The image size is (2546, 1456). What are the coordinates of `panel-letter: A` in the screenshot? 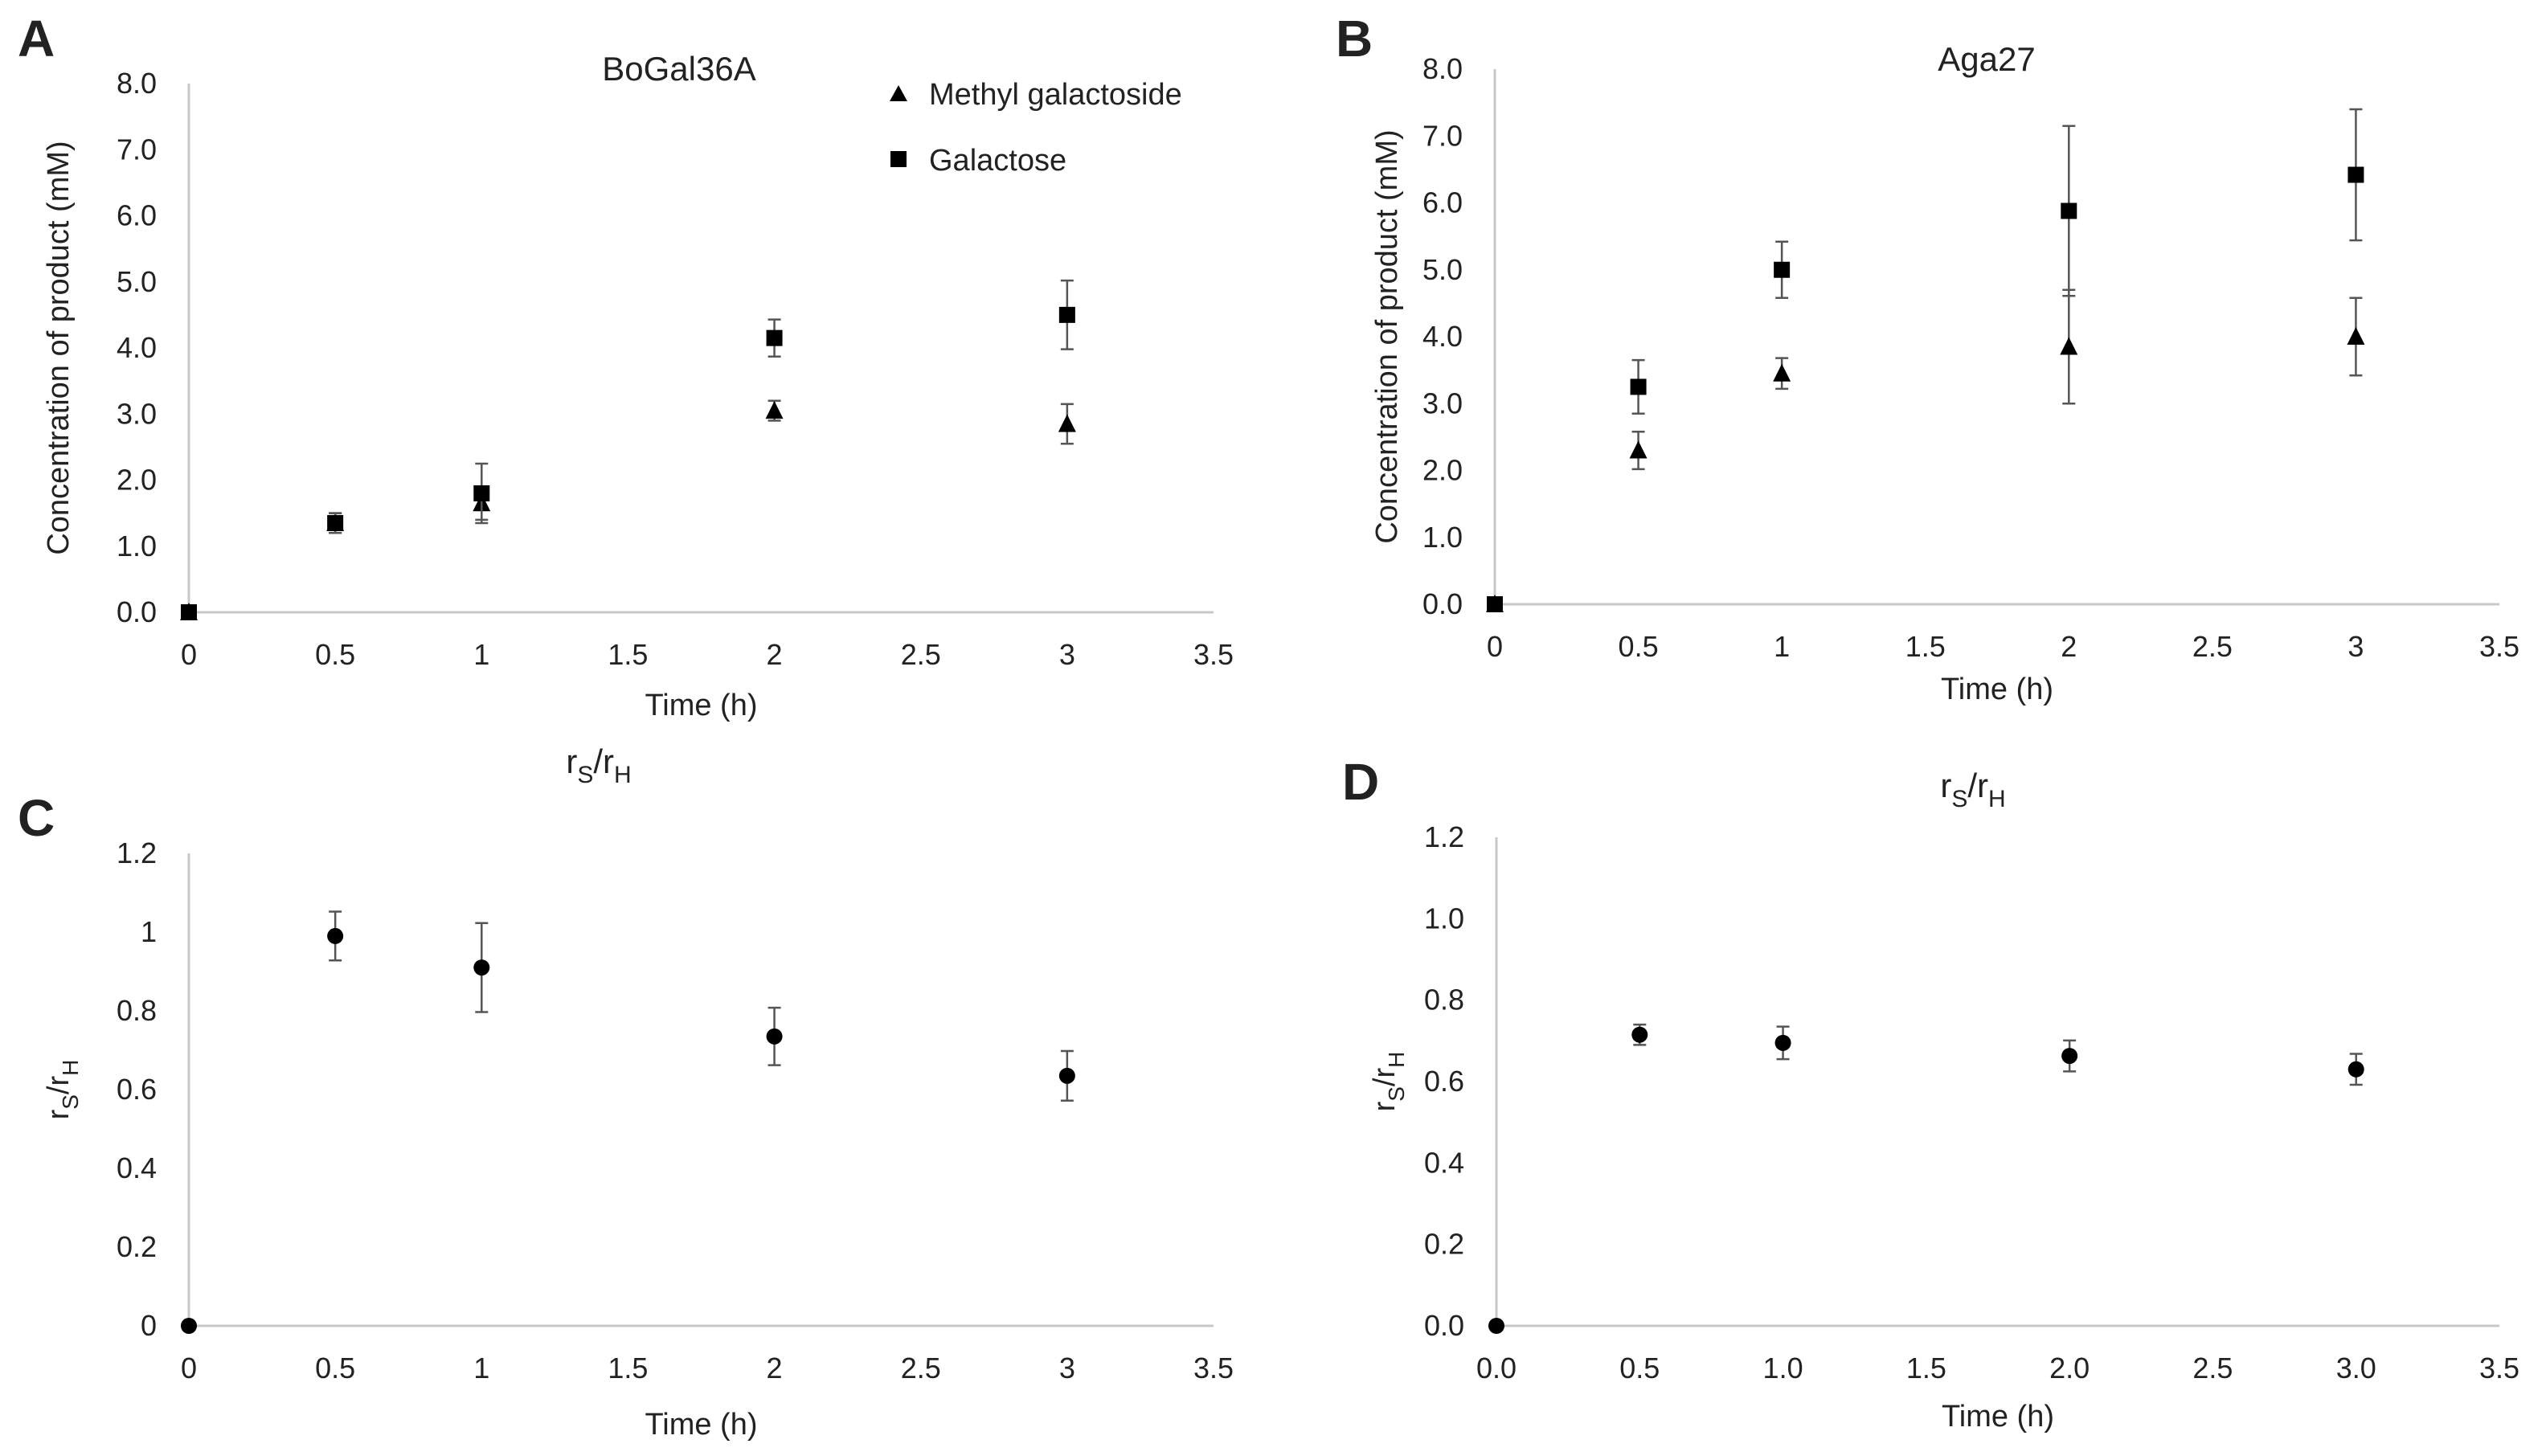 It's located at (36, 38).